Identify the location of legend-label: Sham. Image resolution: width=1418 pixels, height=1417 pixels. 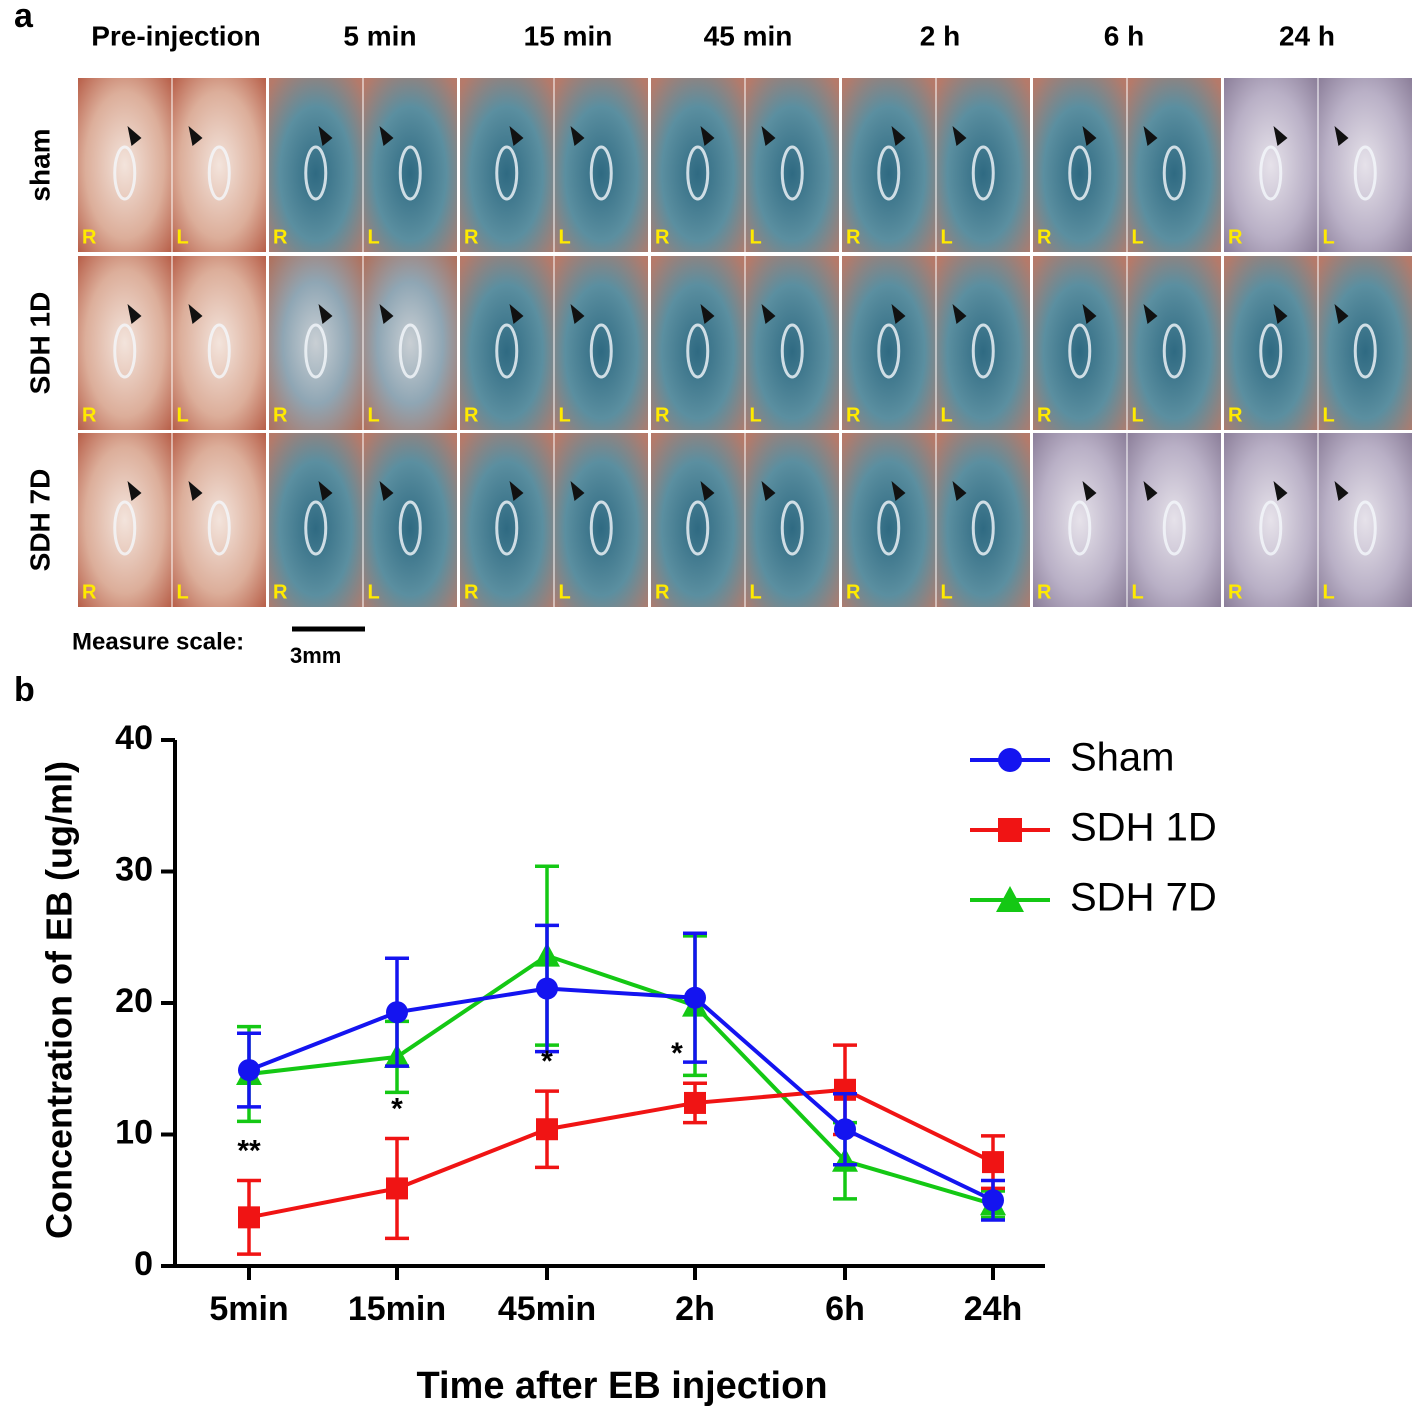
(1122, 758).